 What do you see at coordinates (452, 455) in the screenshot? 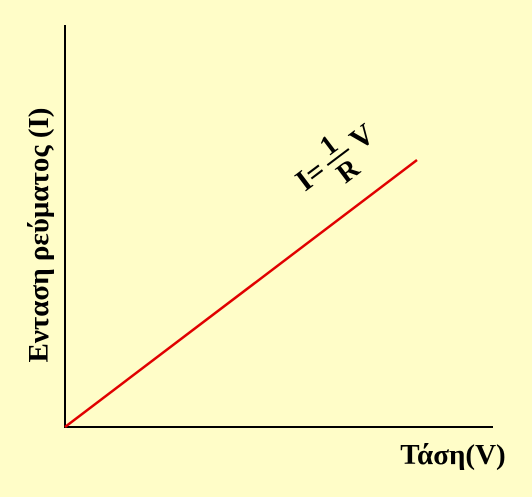
I see `x-axis-label: Τάση(V)` at bounding box center [452, 455].